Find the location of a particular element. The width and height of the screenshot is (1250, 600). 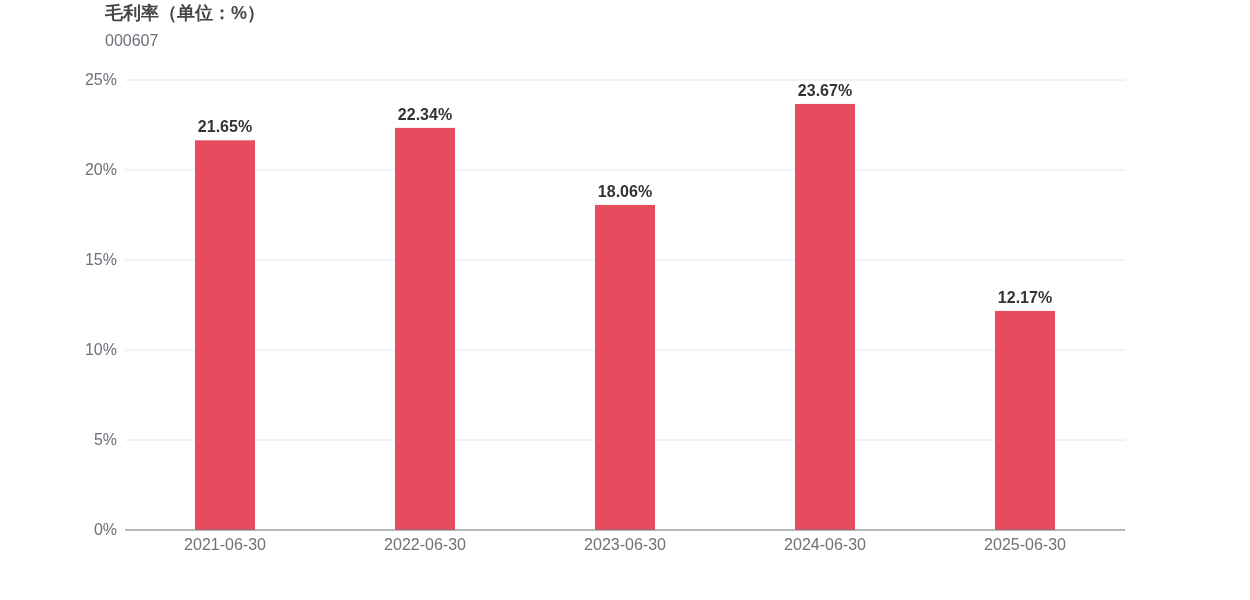

data-label: 23.67% is located at coordinates (825, 90).